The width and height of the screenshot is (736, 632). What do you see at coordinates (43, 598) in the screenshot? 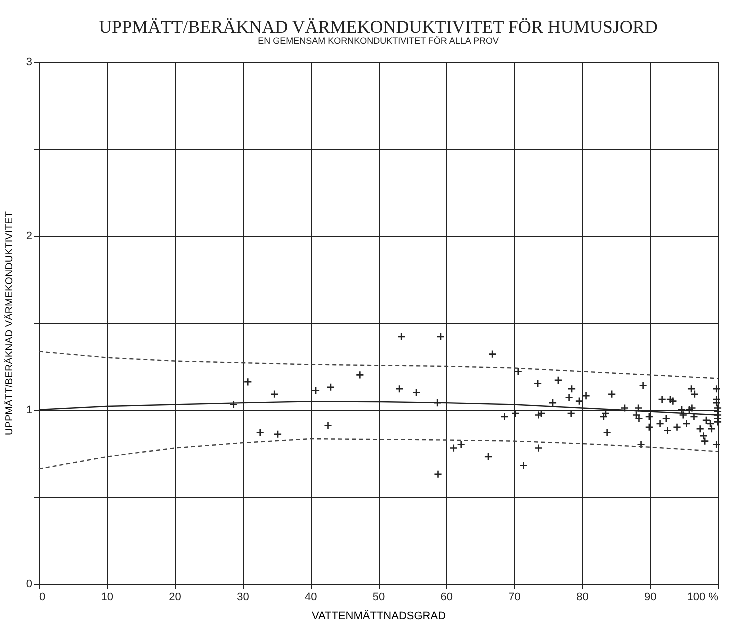
I see `x-tick-label: 0` at bounding box center [43, 598].